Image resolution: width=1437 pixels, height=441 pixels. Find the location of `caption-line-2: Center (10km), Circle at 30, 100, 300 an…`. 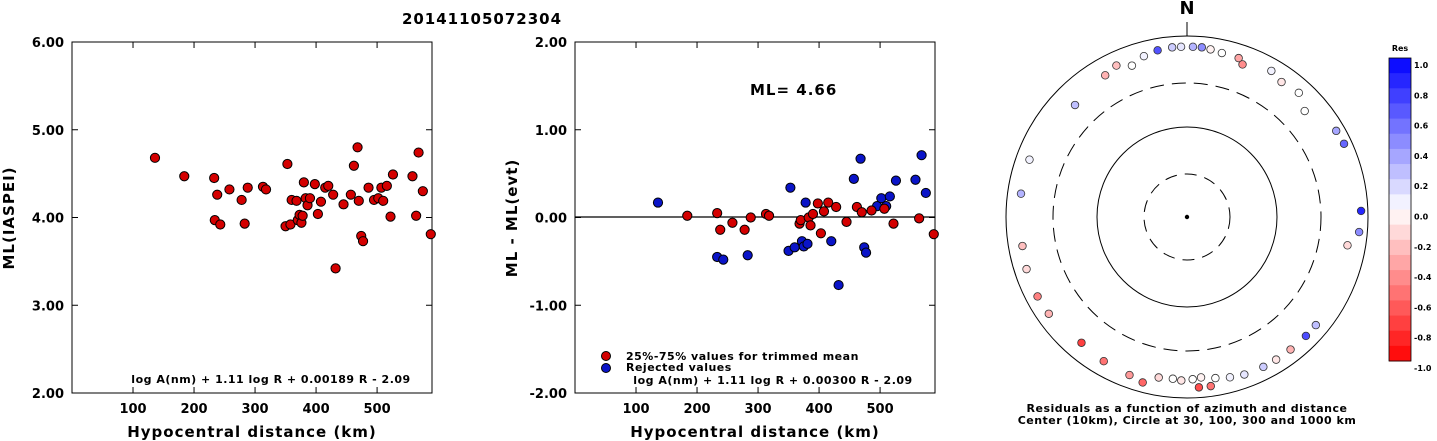

caption-line-2: Center (10km), Circle at 30, 100, 300 an… is located at coordinates (1187, 420).